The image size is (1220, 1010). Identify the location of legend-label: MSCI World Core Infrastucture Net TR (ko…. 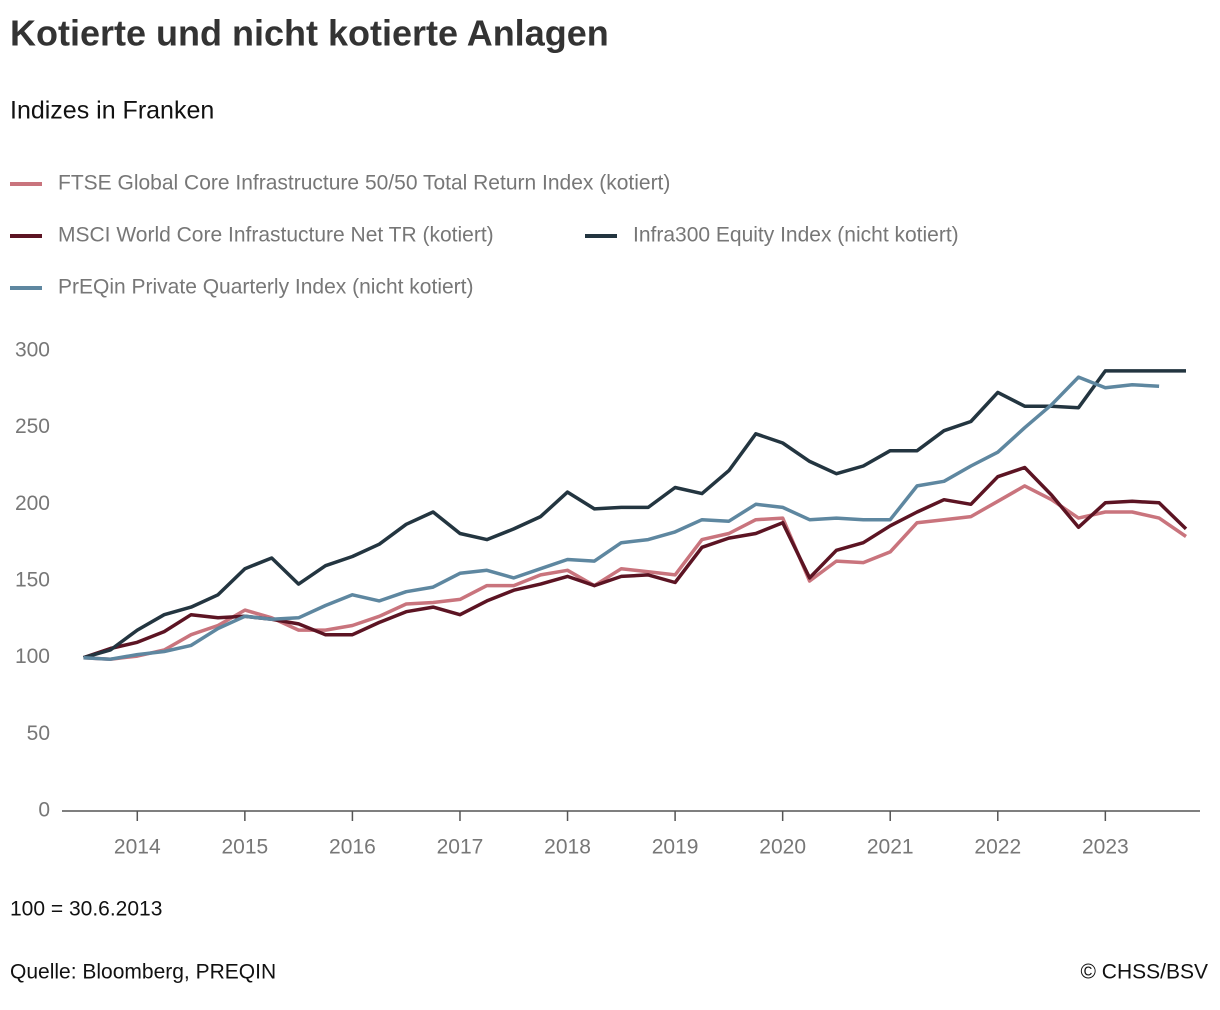
(276, 235).